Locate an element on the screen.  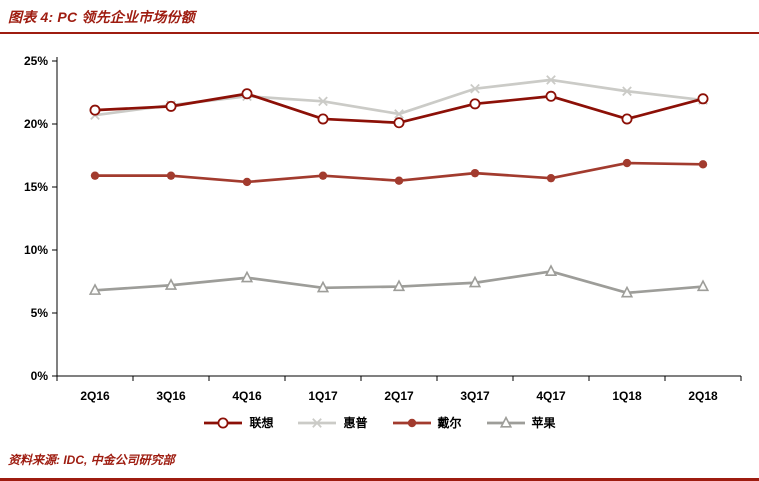
series-惠普 is located at coordinates (399, 98).